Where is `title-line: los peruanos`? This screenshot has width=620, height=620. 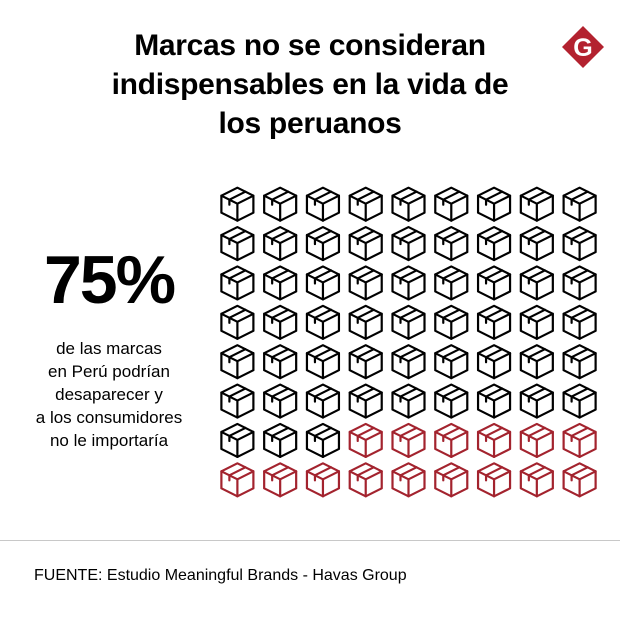
title-line: los peruanos is located at coordinates (310, 123).